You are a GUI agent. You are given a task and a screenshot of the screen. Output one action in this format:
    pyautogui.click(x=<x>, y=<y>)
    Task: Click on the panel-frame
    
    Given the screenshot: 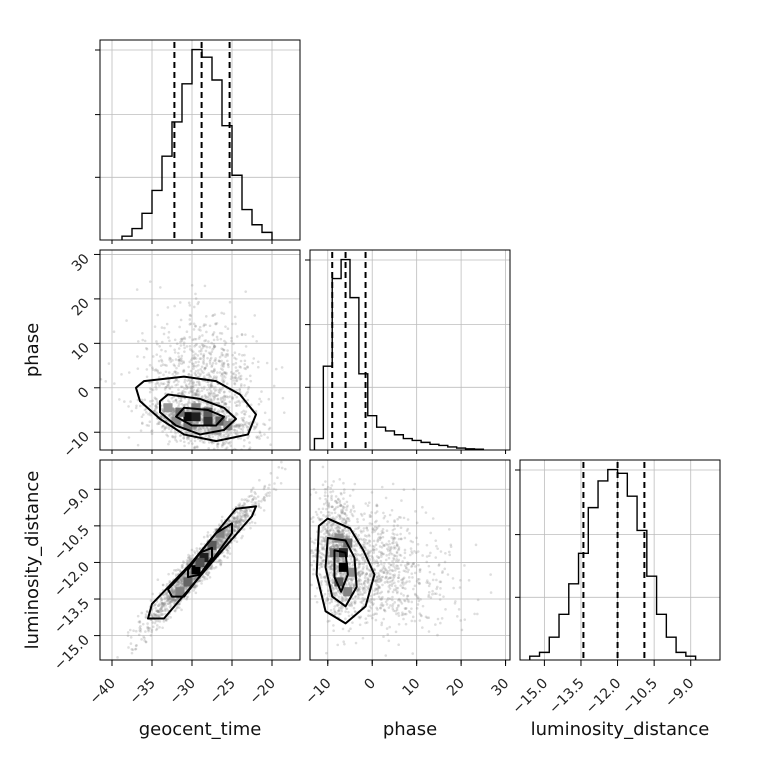 What is the action you would take?
    pyautogui.click(x=620, y=560)
    